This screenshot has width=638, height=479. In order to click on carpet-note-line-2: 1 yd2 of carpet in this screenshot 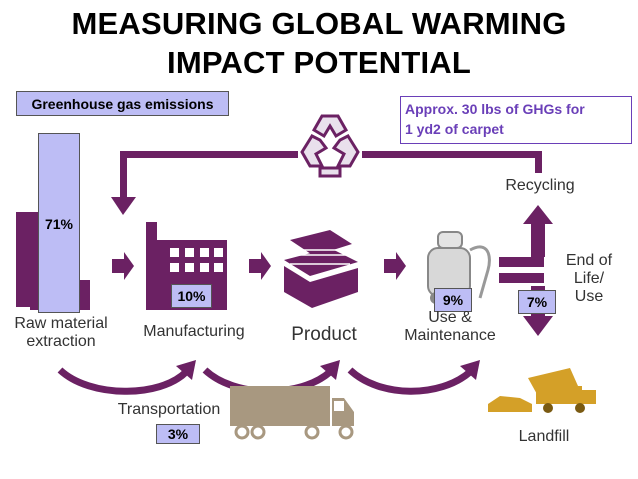, I will do `click(454, 129)`.